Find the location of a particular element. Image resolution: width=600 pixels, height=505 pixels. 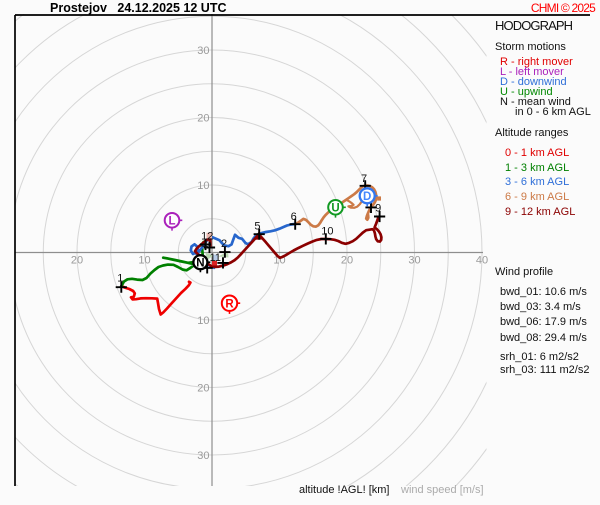

svg-text: 9 is located at coordinates (378, 208).